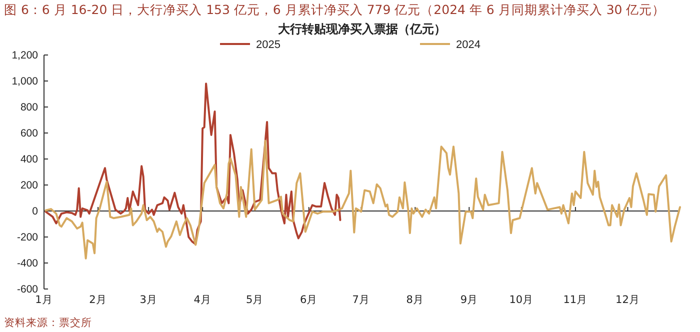 This screenshot has width=700, height=332. I want to click on y-tick-label: 200, so click(29, 186).